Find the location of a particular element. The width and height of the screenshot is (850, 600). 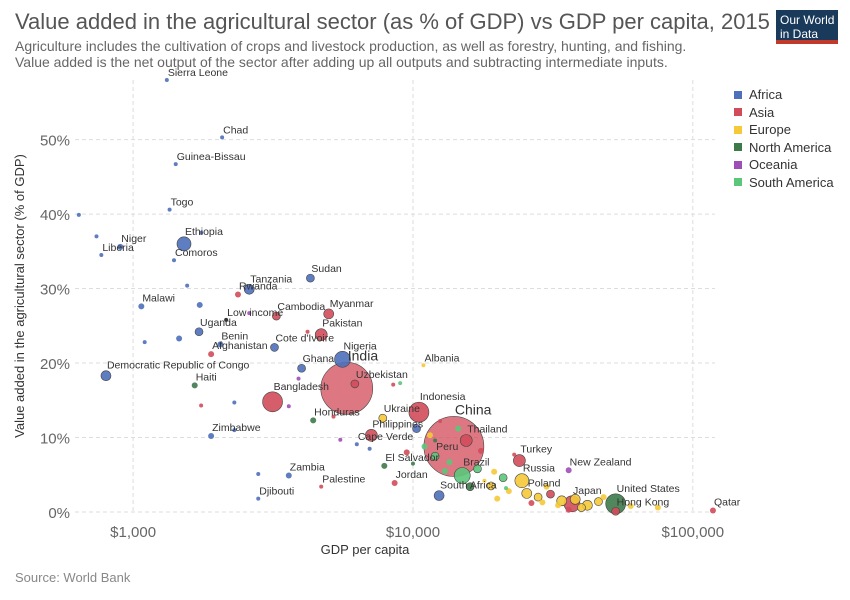

legend-item: Asia is located at coordinates (784, 113).